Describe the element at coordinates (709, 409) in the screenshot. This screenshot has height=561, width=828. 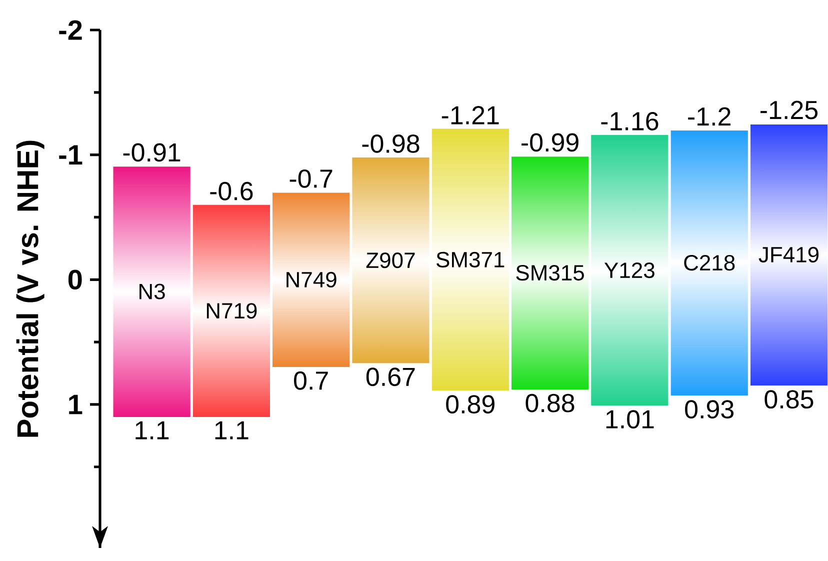
I see `annotation: 0.93` at that location.